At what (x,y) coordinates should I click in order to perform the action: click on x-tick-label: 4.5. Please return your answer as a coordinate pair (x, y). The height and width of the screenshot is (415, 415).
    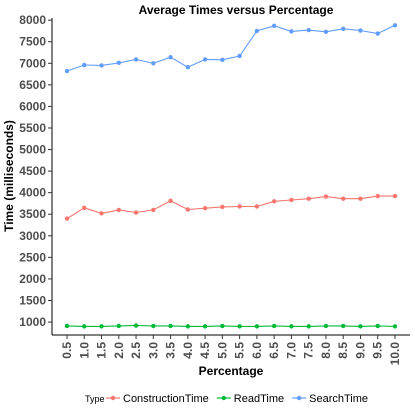
    Looking at the image, I should click on (205, 350).